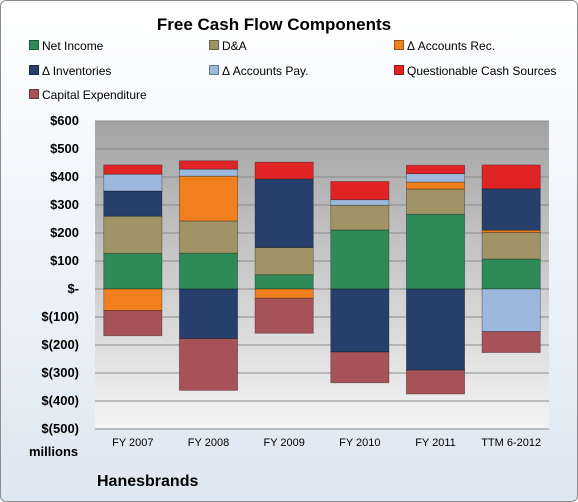 The height and width of the screenshot is (502, 578). What do you see at coordinates (77, 71) in the screenshot?
I see `legend-label: Δ Inventories` at bounding box center [77, 71].